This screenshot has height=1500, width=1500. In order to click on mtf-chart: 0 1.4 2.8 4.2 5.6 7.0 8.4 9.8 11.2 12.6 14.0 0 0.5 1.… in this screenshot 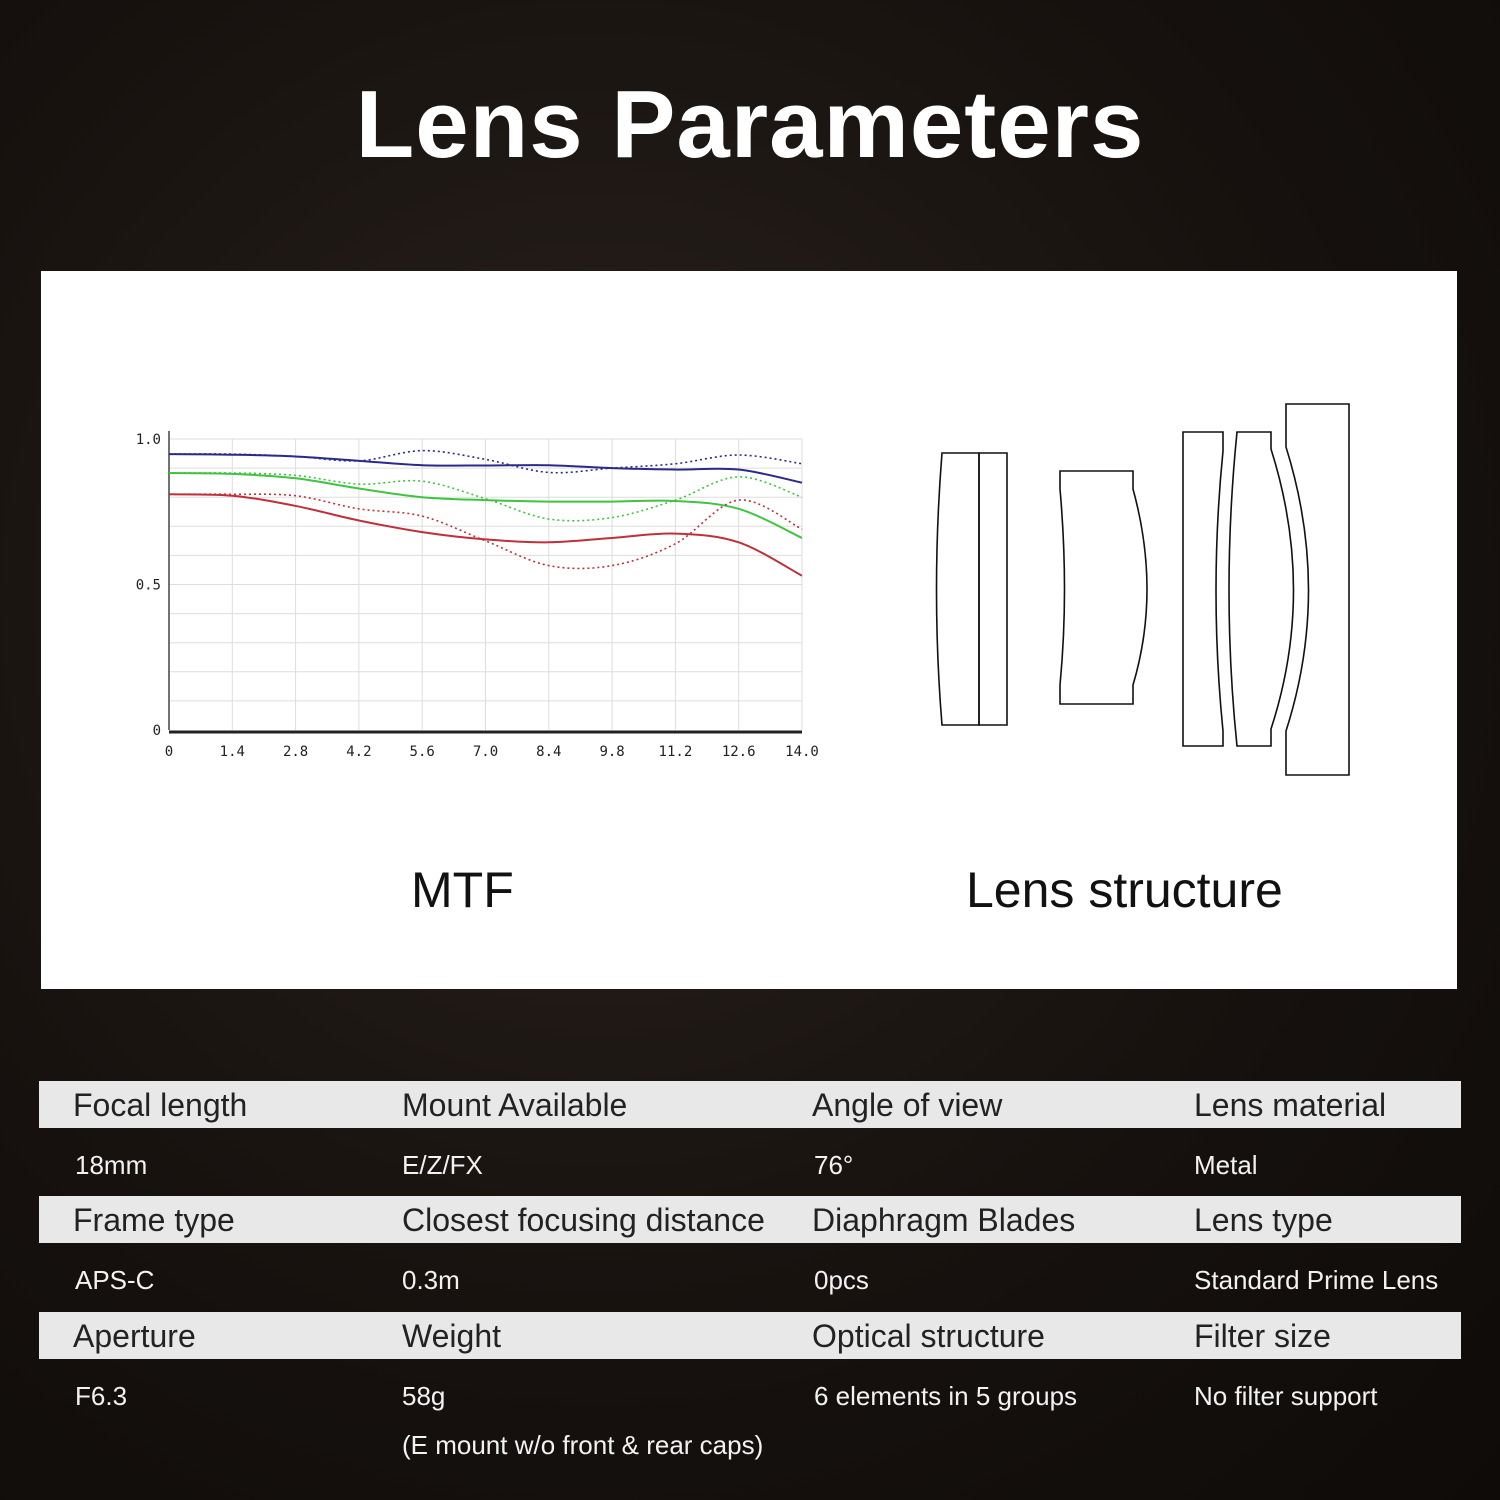, I will do `click(477, 595)`.